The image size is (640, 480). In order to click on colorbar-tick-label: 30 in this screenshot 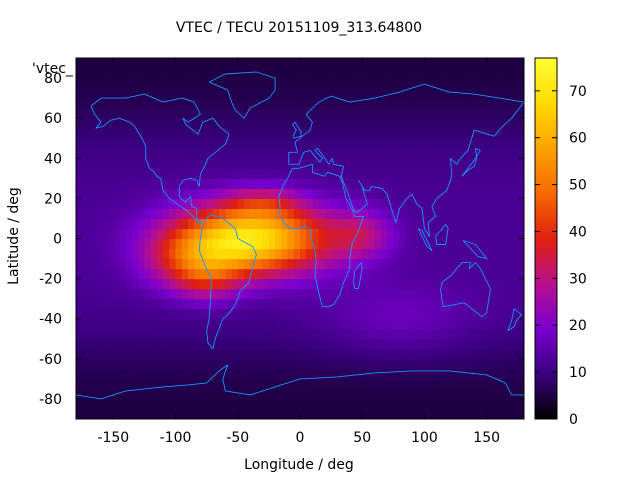, I will do `click(578, 279)`.